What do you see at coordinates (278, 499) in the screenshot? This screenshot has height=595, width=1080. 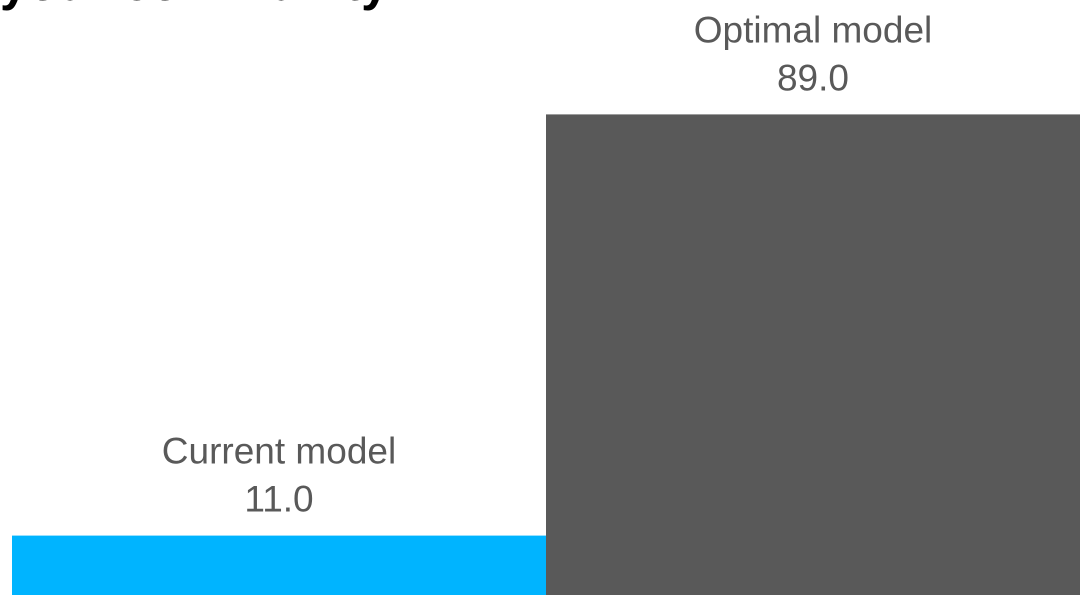 I see `value-label: 11.0` at bounding box center [278, 499].